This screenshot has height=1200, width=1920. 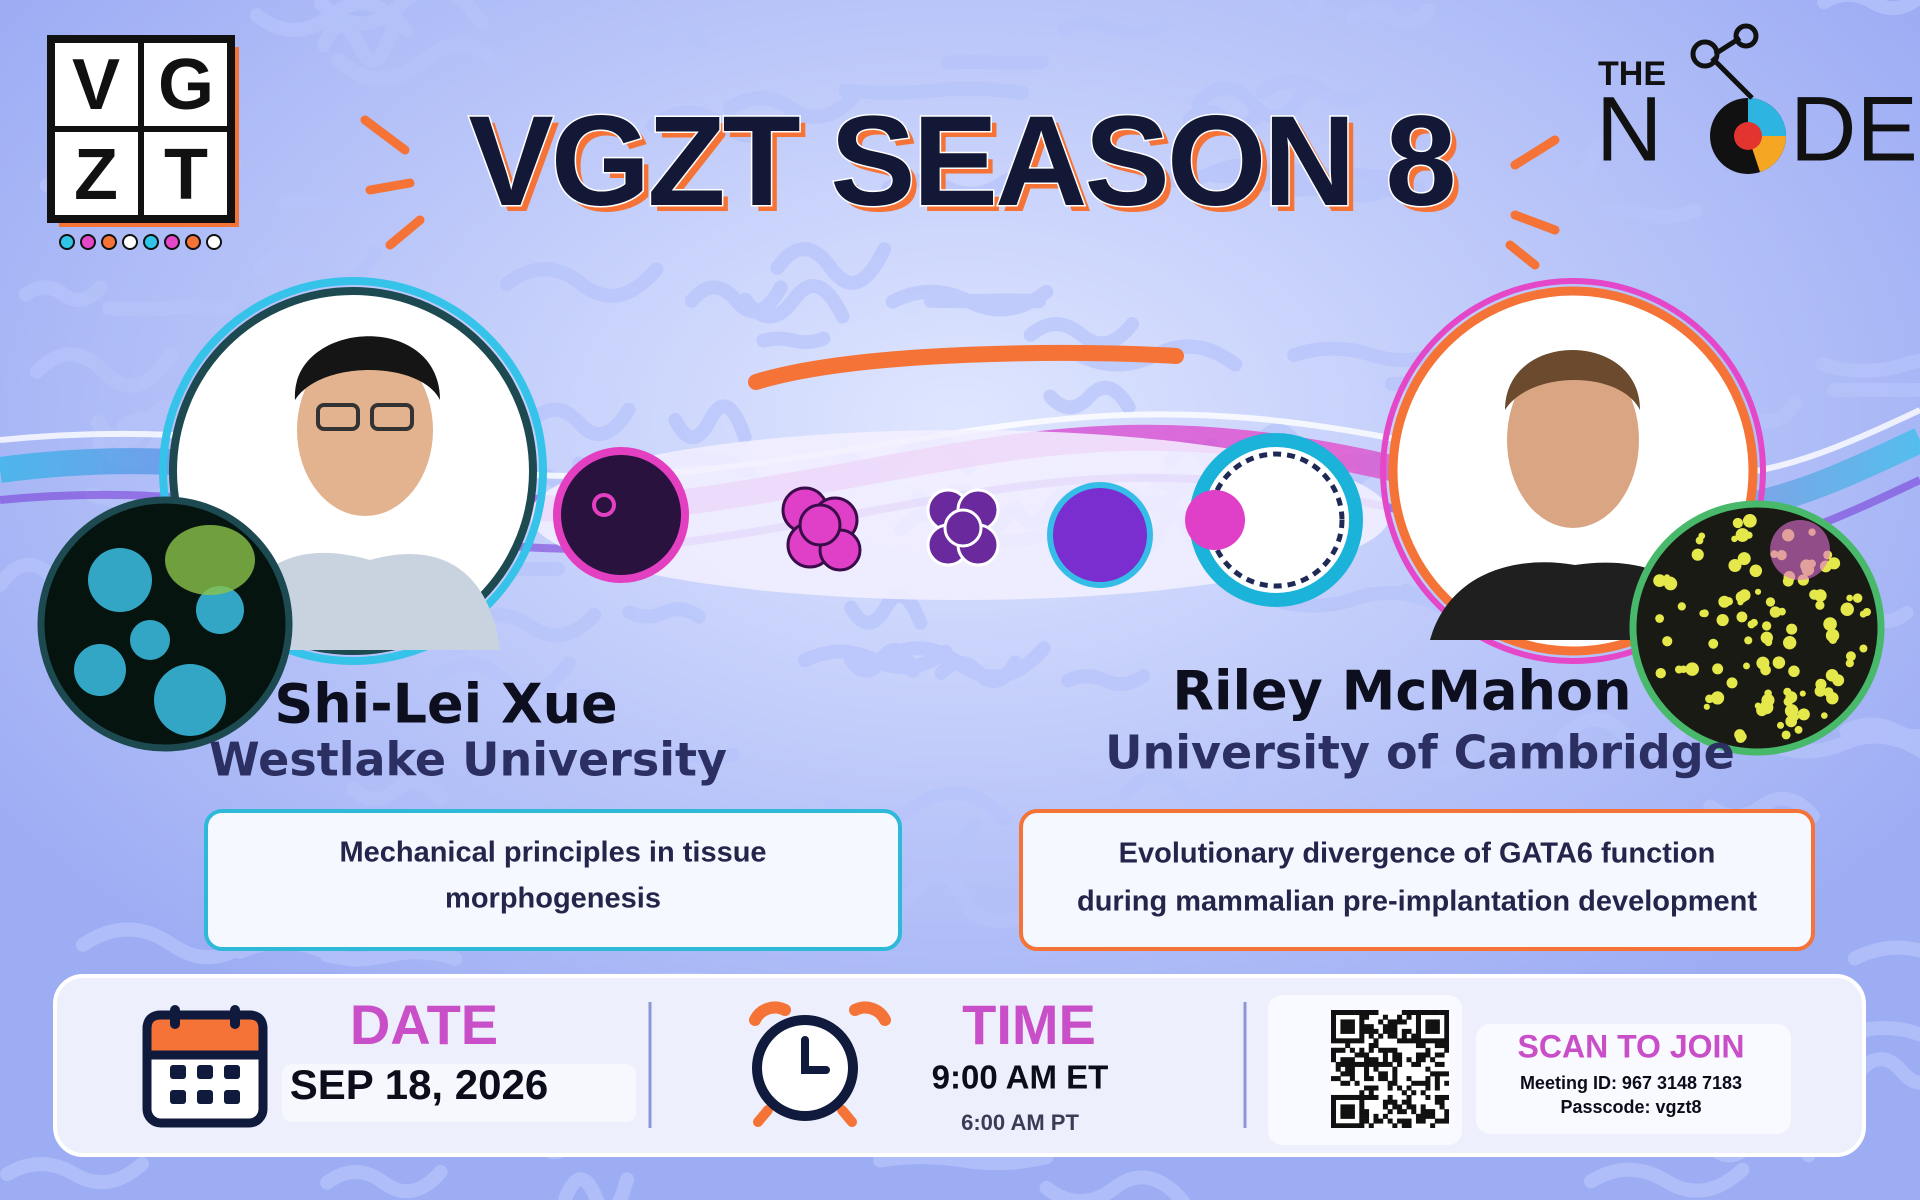 What do you see at coordinates (966, 167) in the screenshot?
I see `title-shadow: VGZT SEASON 8` at bounding box center [966, 167].